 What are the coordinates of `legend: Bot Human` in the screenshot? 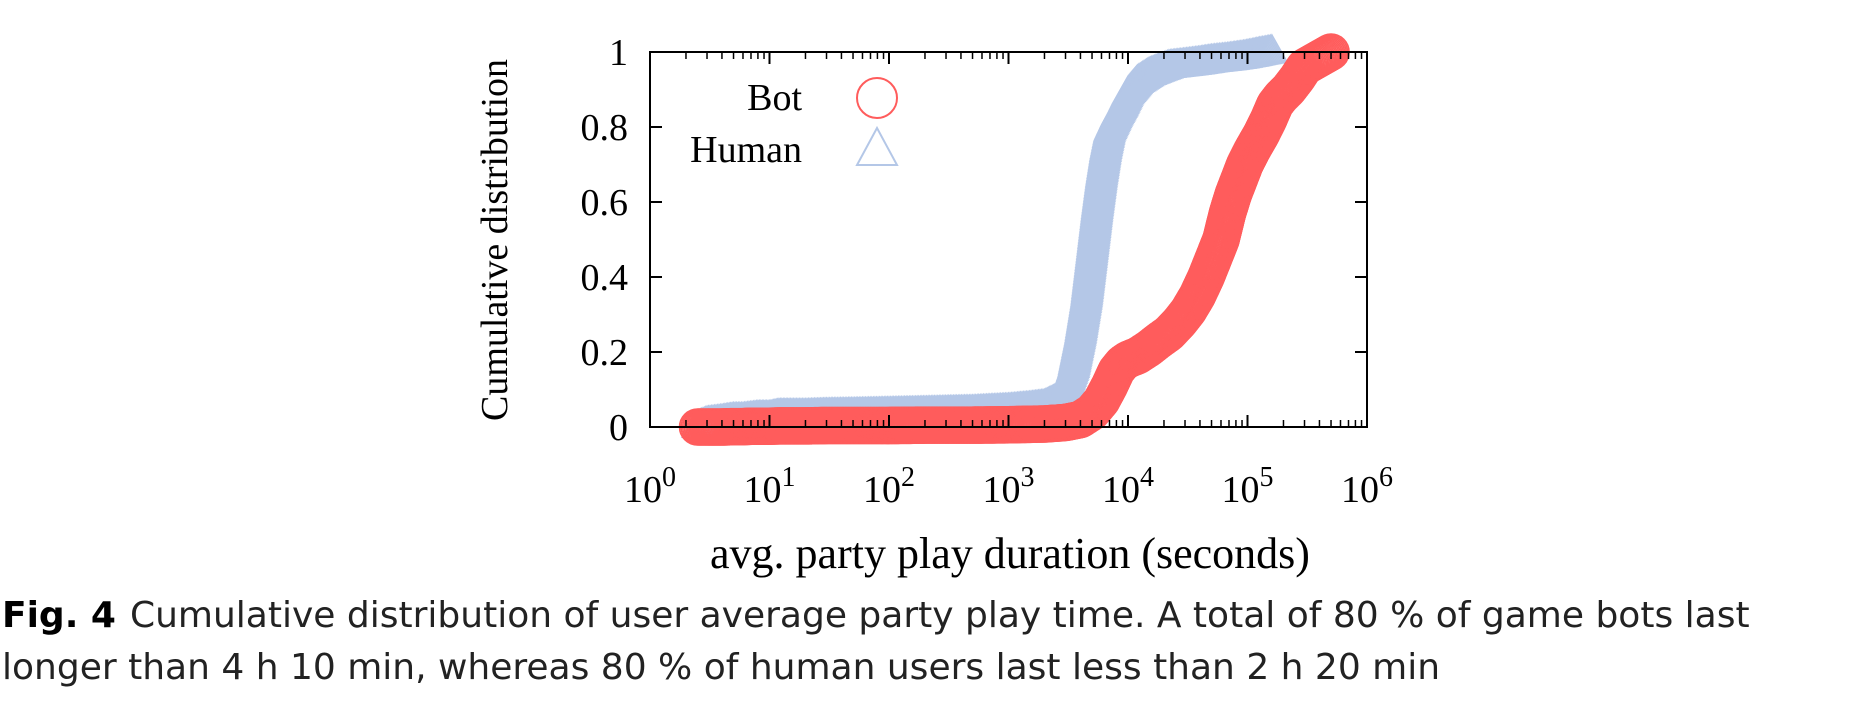 It's located at (794, 124).